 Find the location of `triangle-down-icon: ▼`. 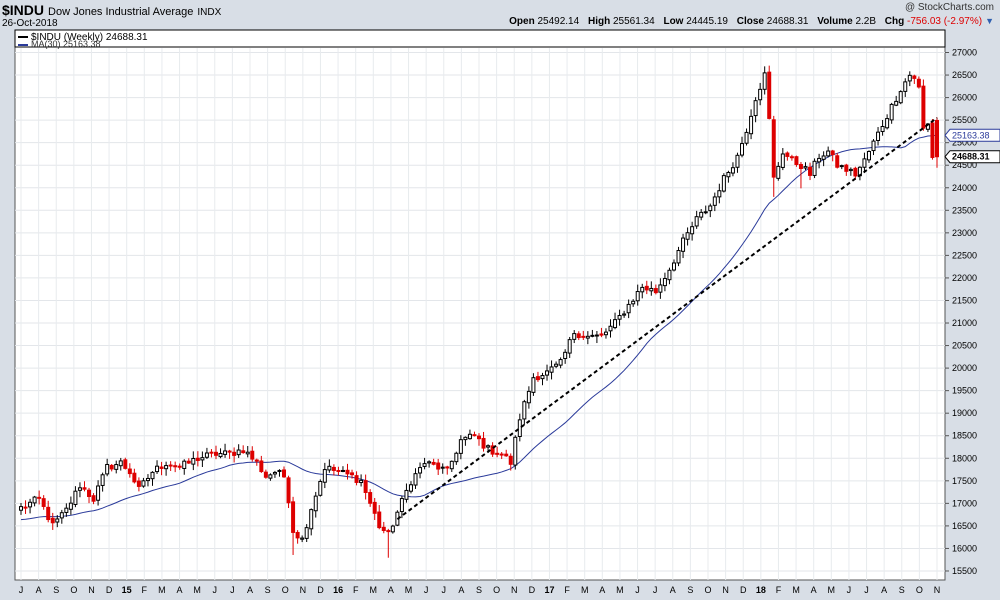

triangle-down-icon: ▼ is located at coordinates (989, 21).